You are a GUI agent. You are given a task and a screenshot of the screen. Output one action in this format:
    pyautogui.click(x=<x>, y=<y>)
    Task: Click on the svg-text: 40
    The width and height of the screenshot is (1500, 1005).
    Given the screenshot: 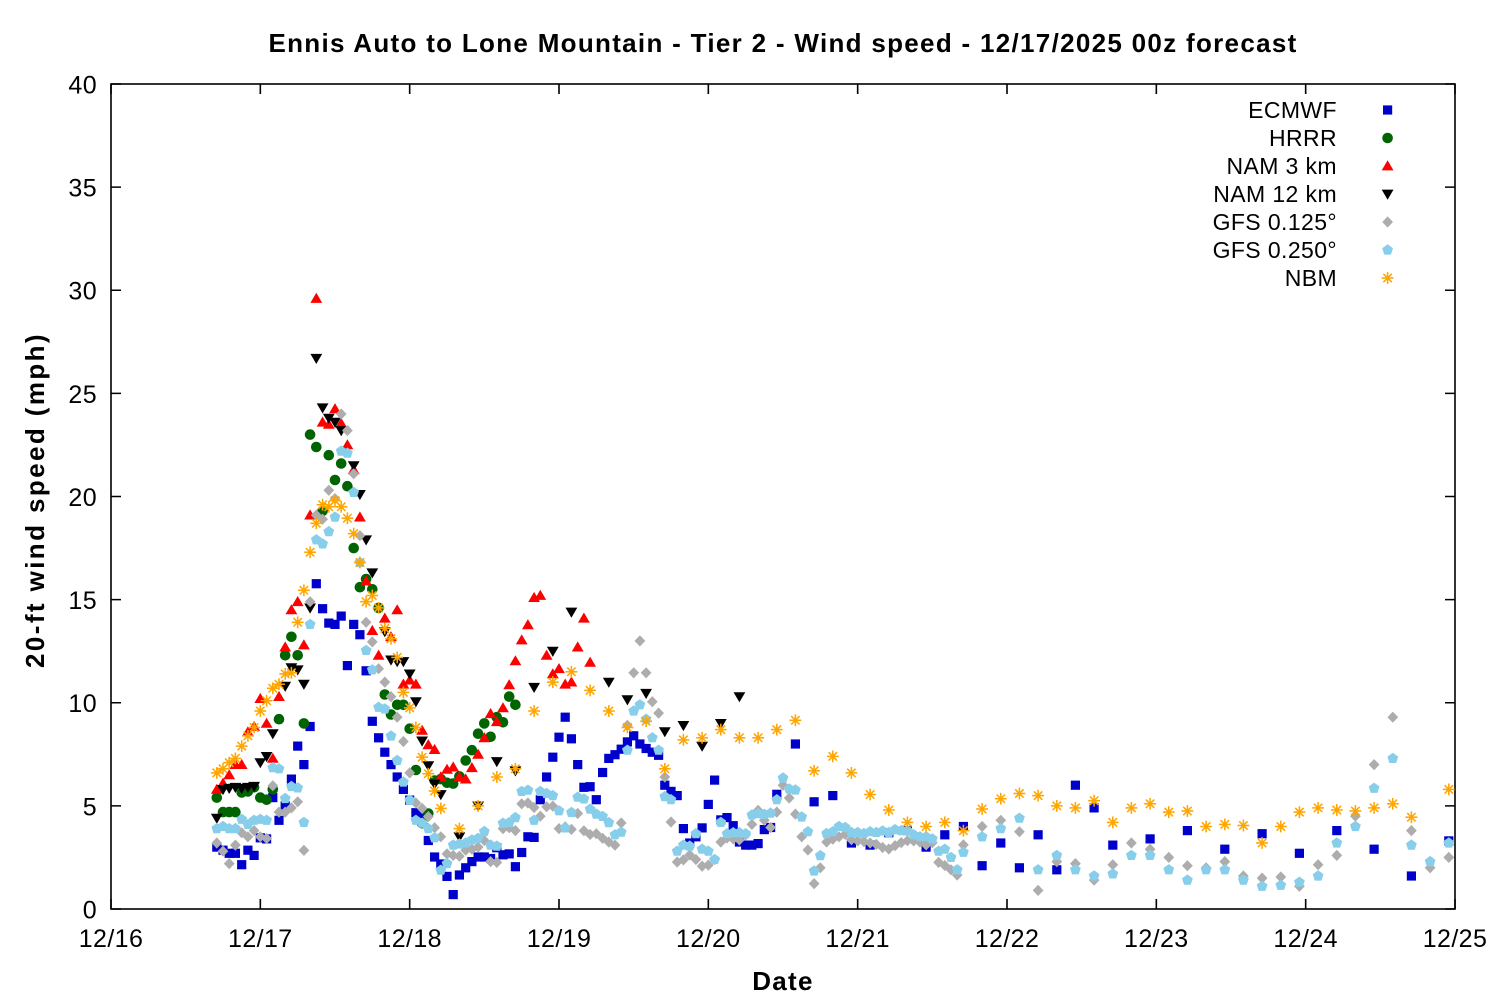 What is the action you would take?
    pyautogui.click(x=82, y=85)
    